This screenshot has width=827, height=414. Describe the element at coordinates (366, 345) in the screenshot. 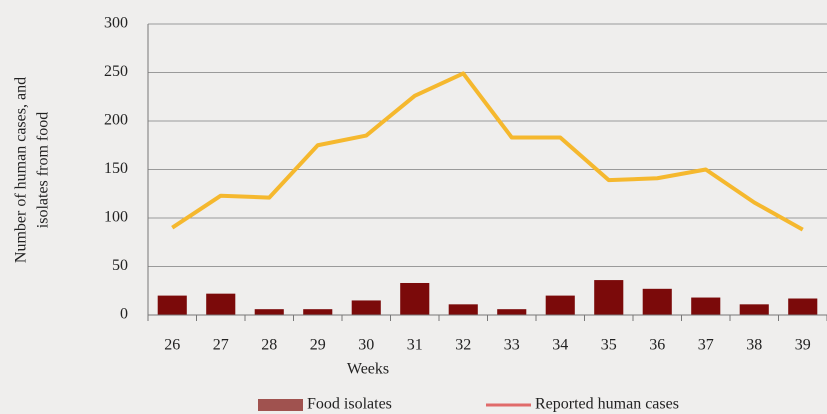

I see `x-tick-label: 30` at that location.